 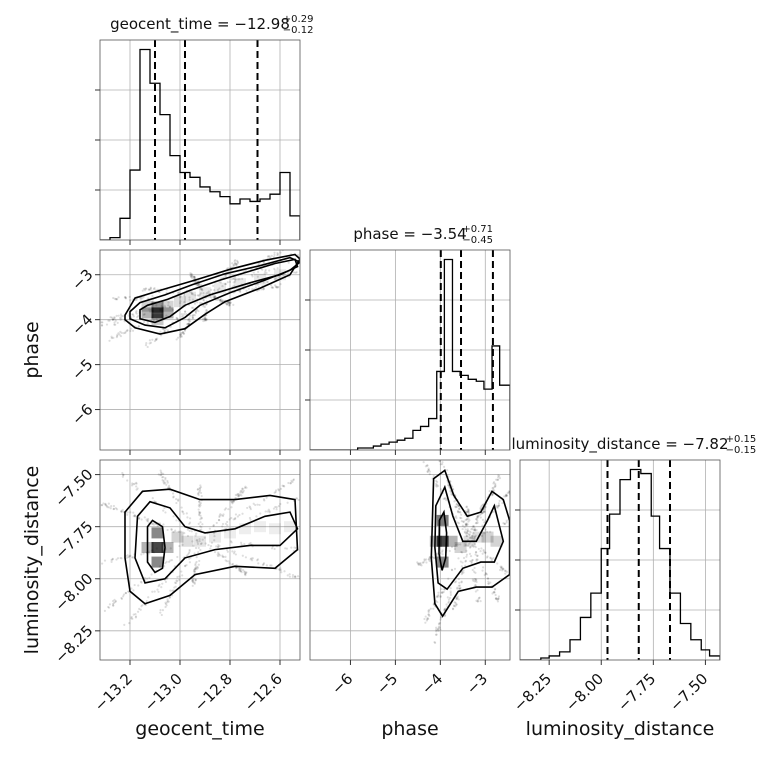 What do you see at coordinates (32, 560) in the screenshot?
I see `ylabel-luminosity_distance: luminosity_distance` at bounding box center [32, 560].